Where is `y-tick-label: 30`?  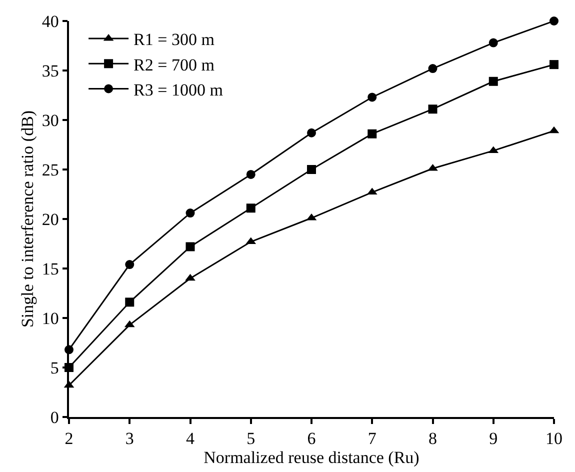 y-tick-label: 30 is located at coordinates (50, 120).